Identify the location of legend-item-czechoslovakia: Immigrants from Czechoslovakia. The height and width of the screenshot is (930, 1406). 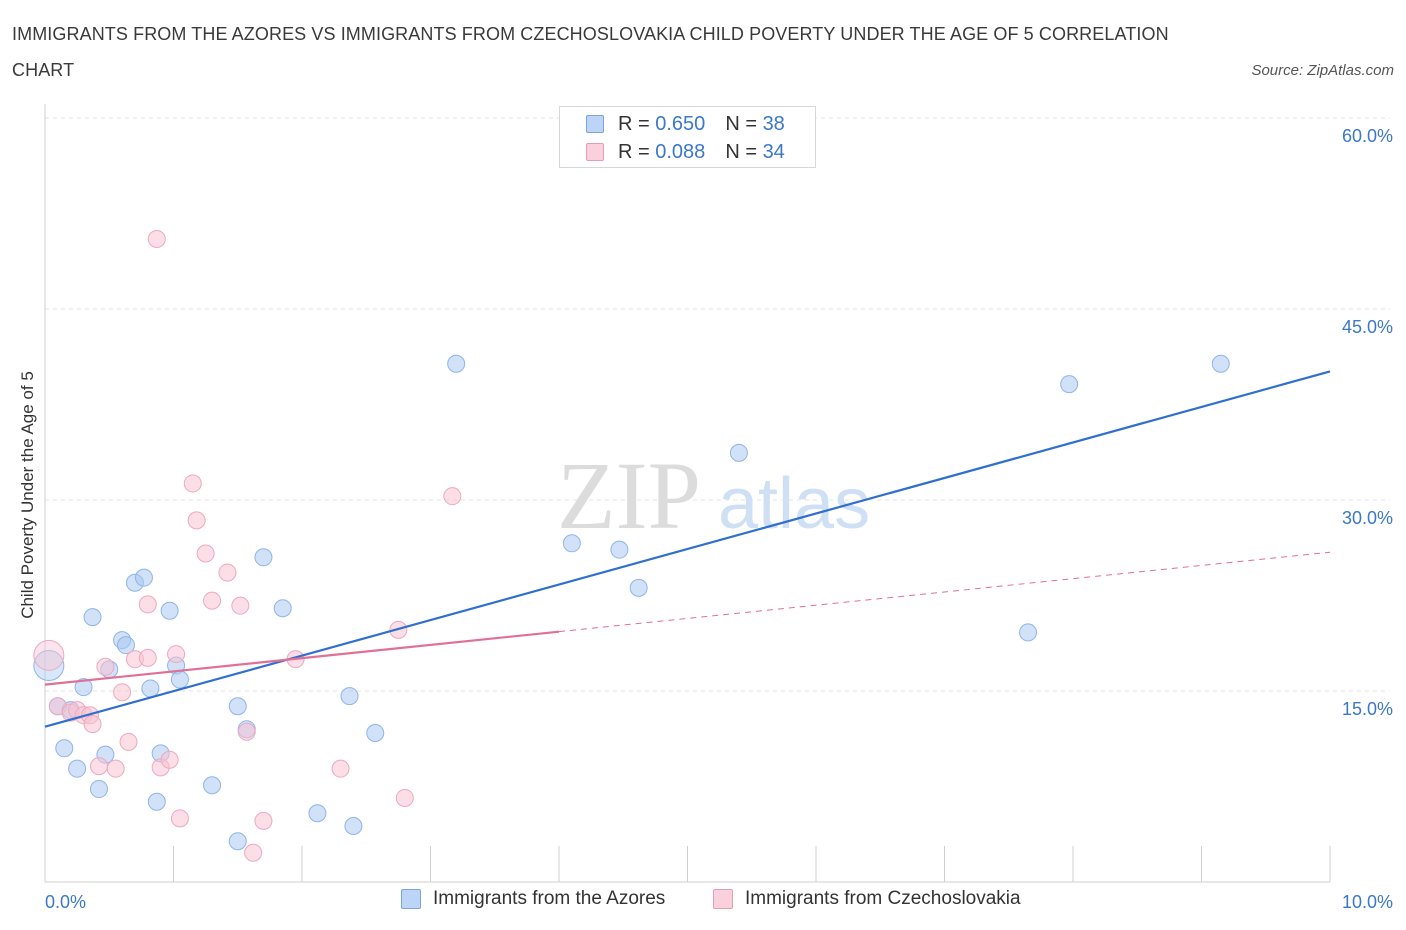
(867, 899).